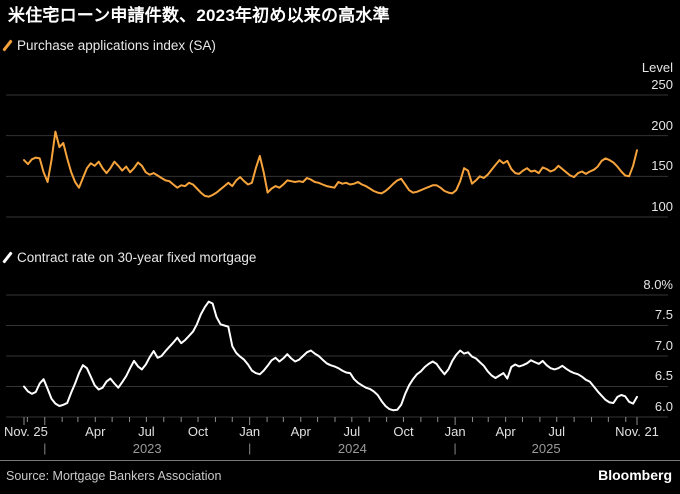  Describe the element at coordinates (662, 165) in the screenshot. I see `y-tick-150: 150` at that location.